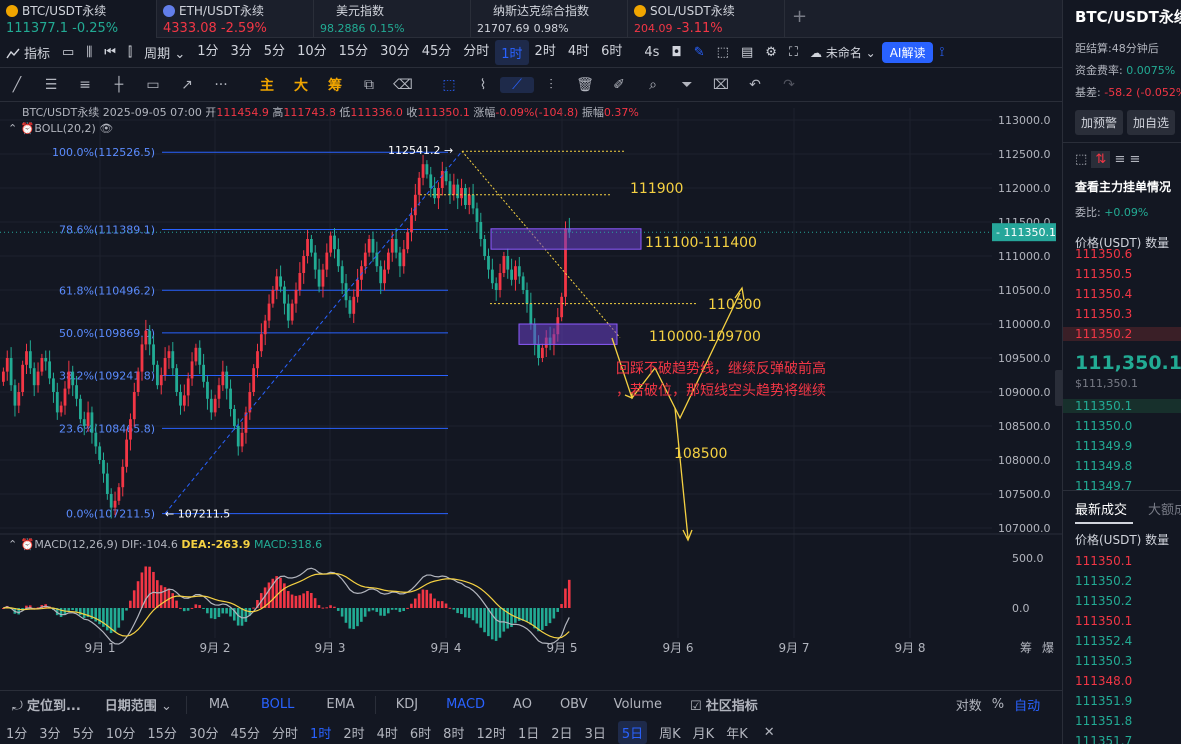 This screenshot has height=744, width=1181. Describe the element at coordinates (747, 52) in the screenshot. I see `template-icon: ▤` at that location.